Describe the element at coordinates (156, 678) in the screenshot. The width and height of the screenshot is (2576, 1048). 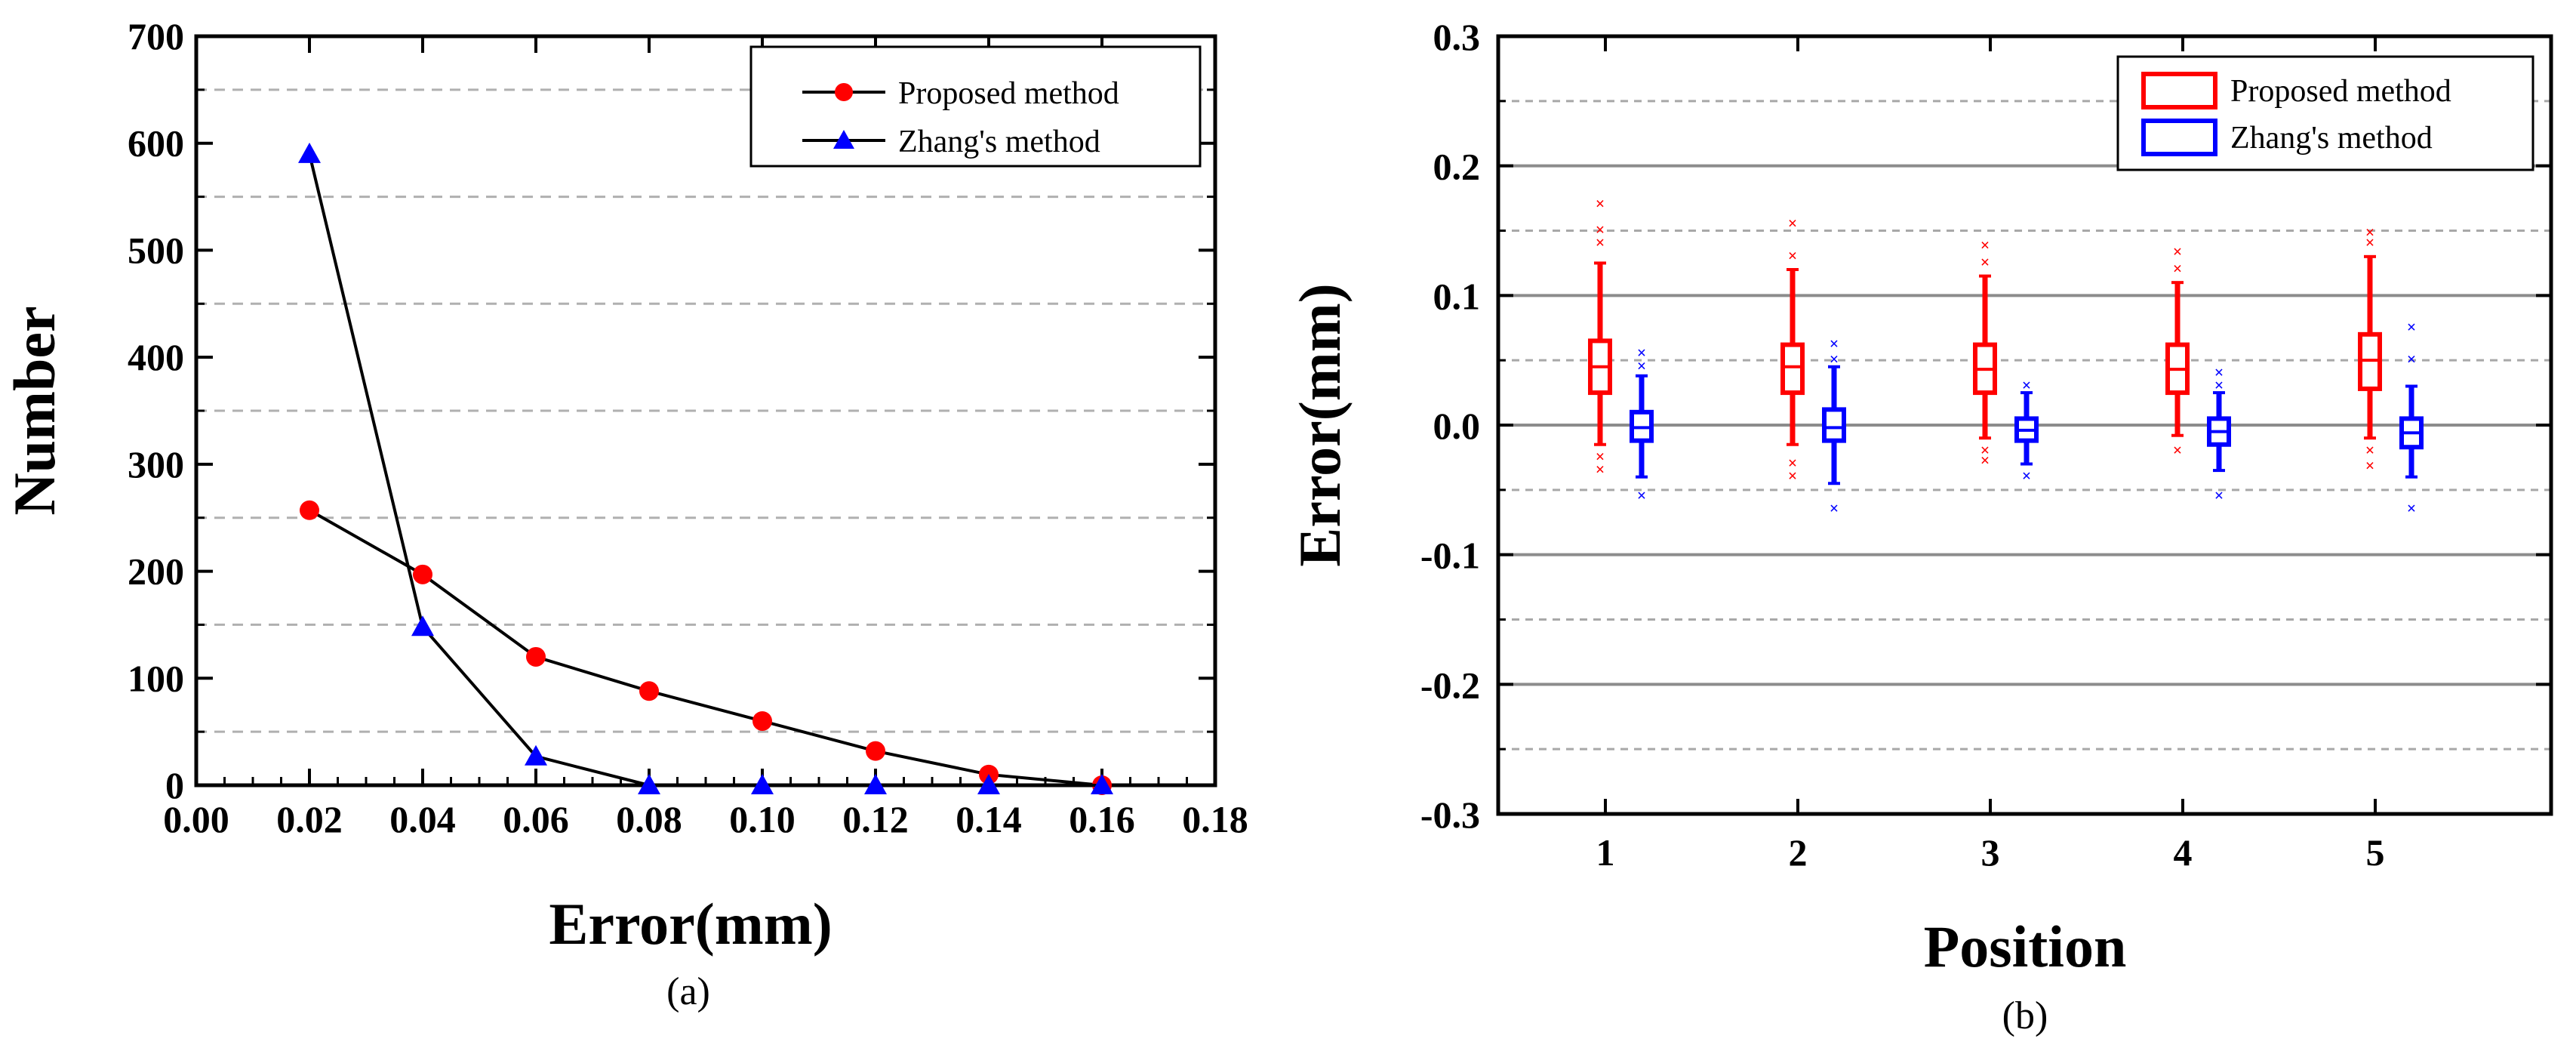
I see `y-tick-label: 100` at that location.